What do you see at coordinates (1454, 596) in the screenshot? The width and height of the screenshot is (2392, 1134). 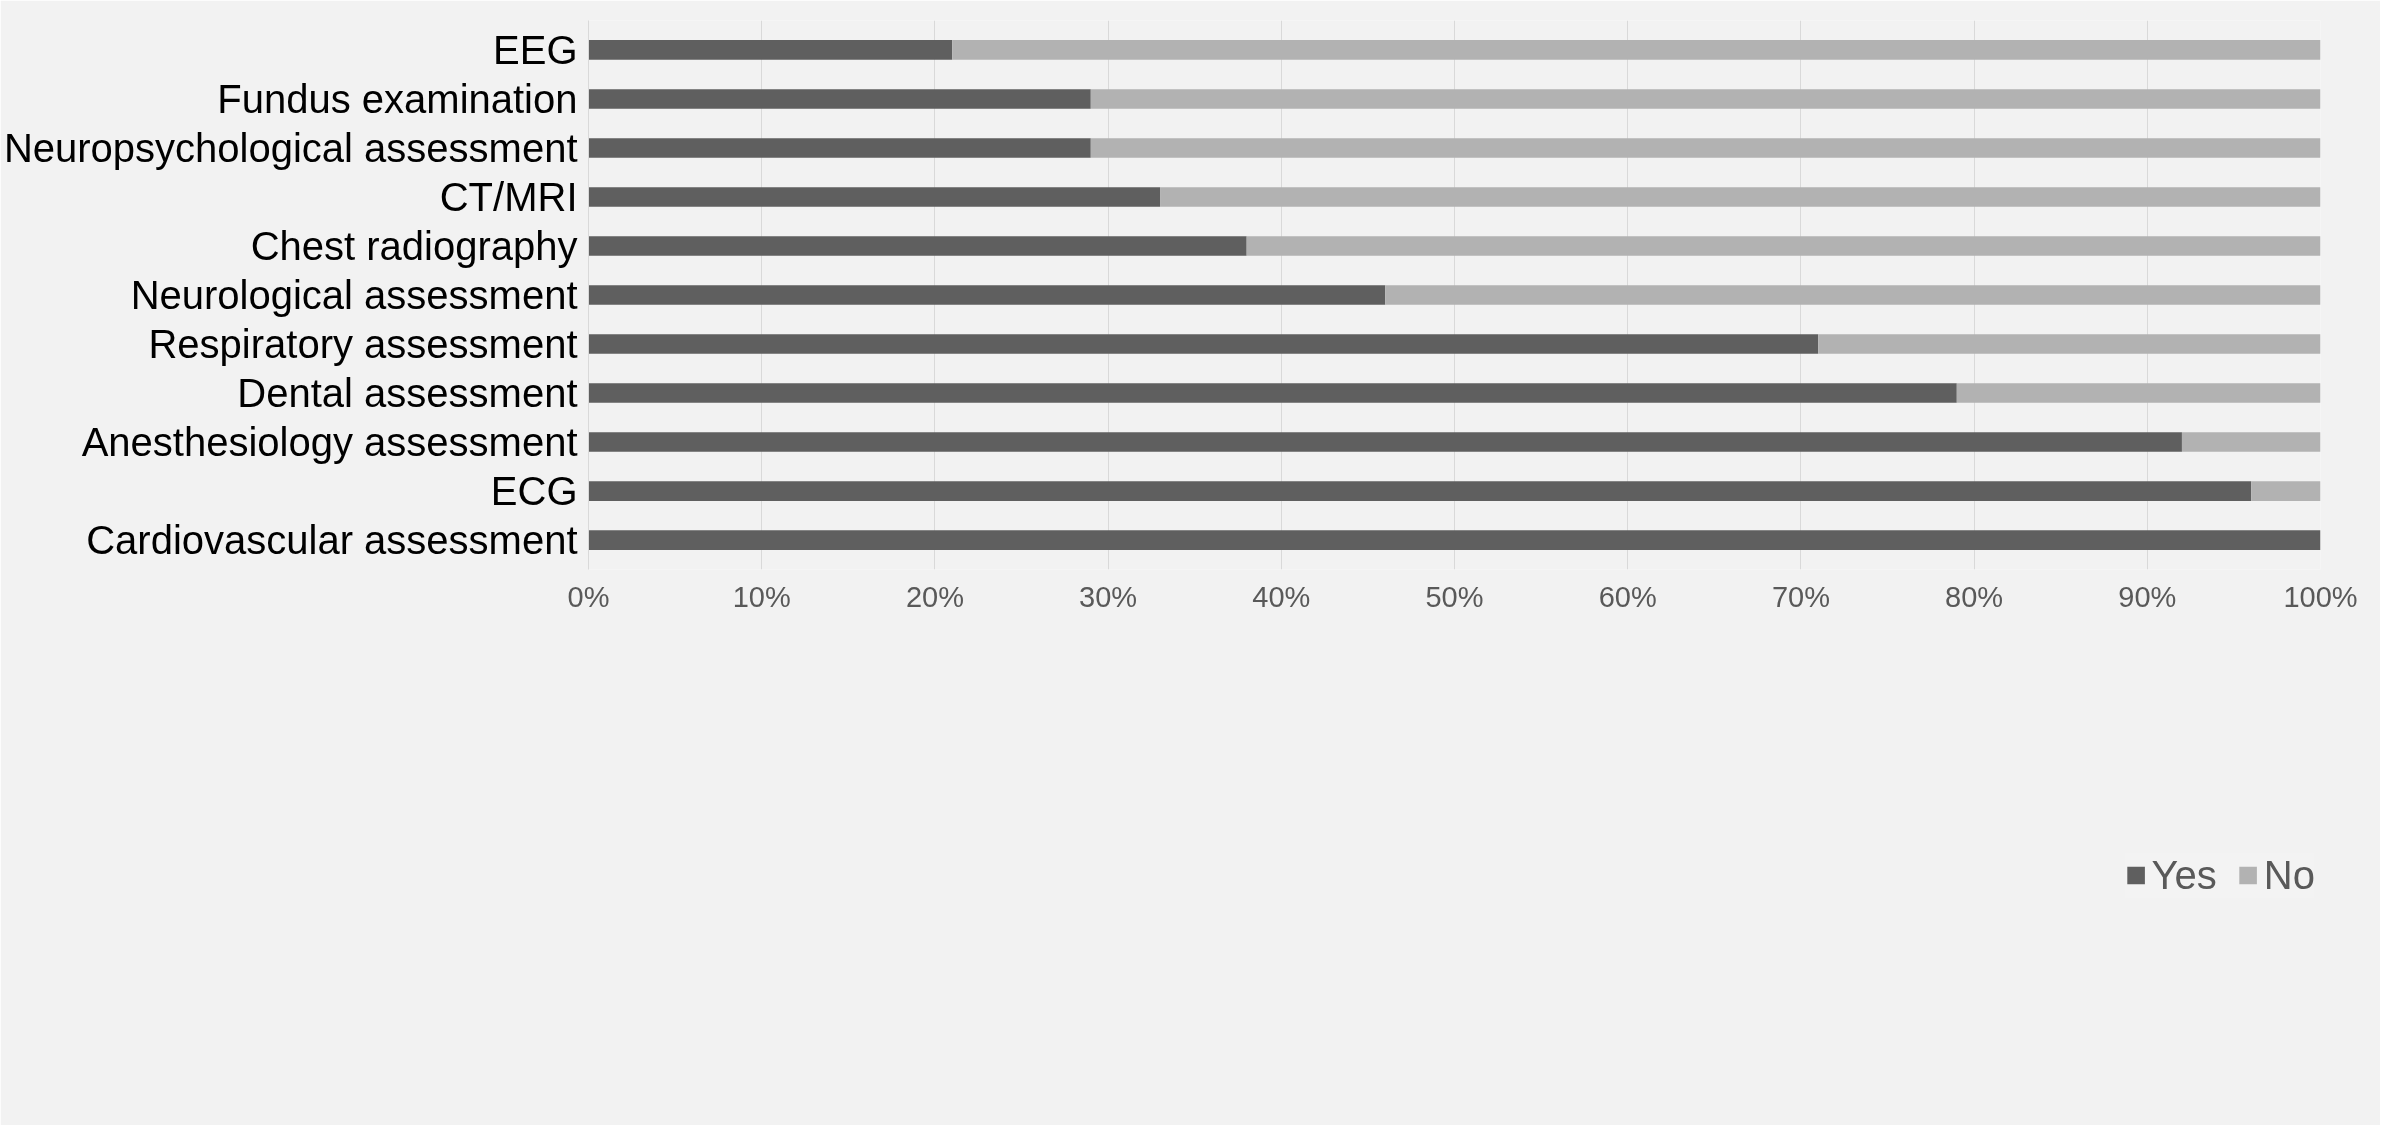 I see `x-tick-label: 50%` at bounding box center [1454, 596].